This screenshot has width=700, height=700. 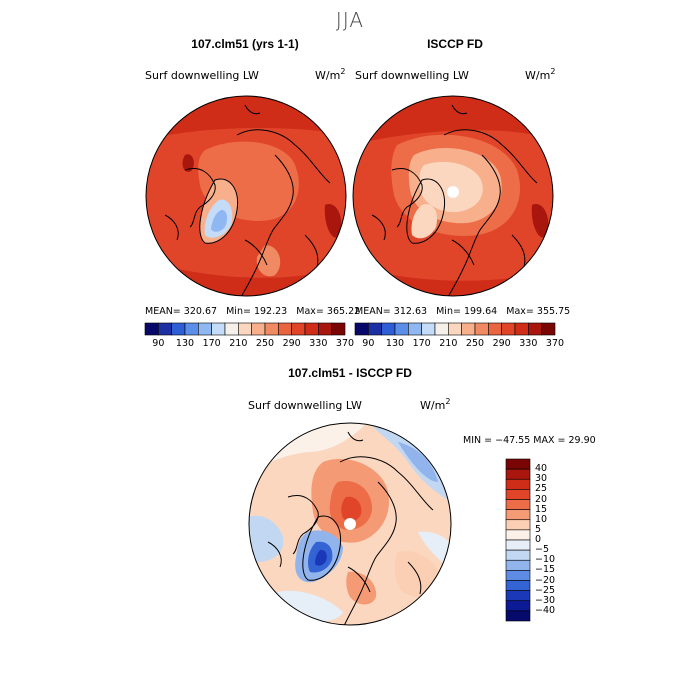 I want to click on panel2-colorbar-tick-label: 250, so click(x=475, y=343).